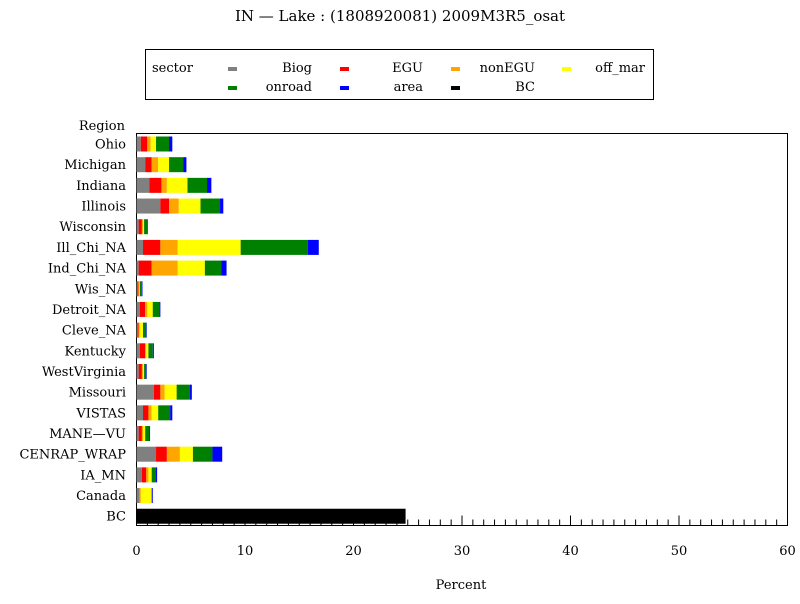 This screenshot has height=604, width=800. Describe the element at coordinates (407, 68) in the screenshot. I see `legend-label-egu: EGU` at that location.